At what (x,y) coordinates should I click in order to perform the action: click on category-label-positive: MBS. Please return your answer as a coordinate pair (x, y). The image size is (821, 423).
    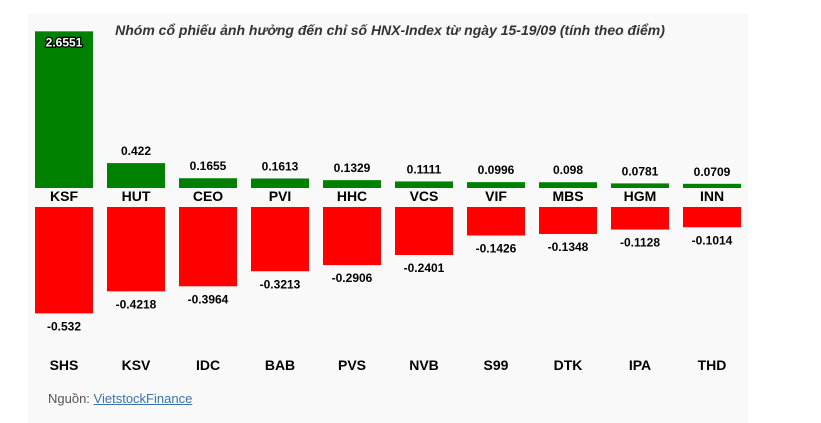
    Looking at the image, I should click on (567, 196).